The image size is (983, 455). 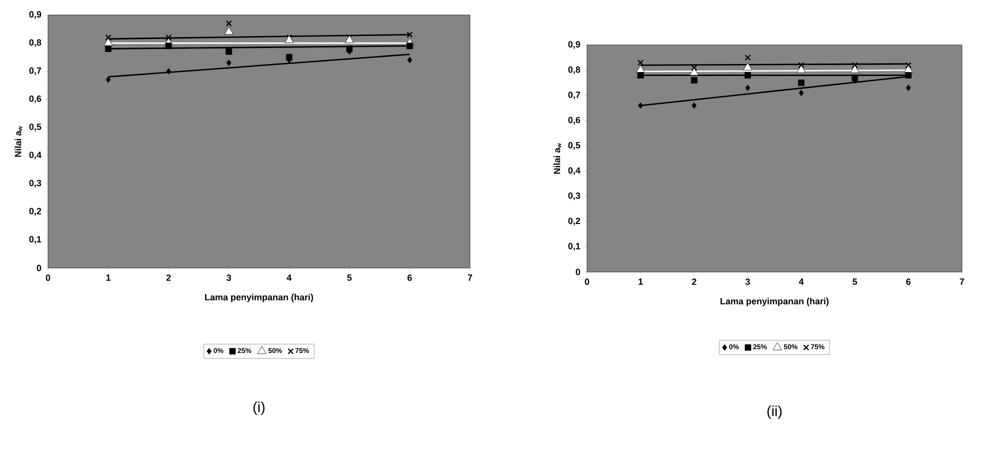 I want to click on text: (ii), so click(x=774, y=412).